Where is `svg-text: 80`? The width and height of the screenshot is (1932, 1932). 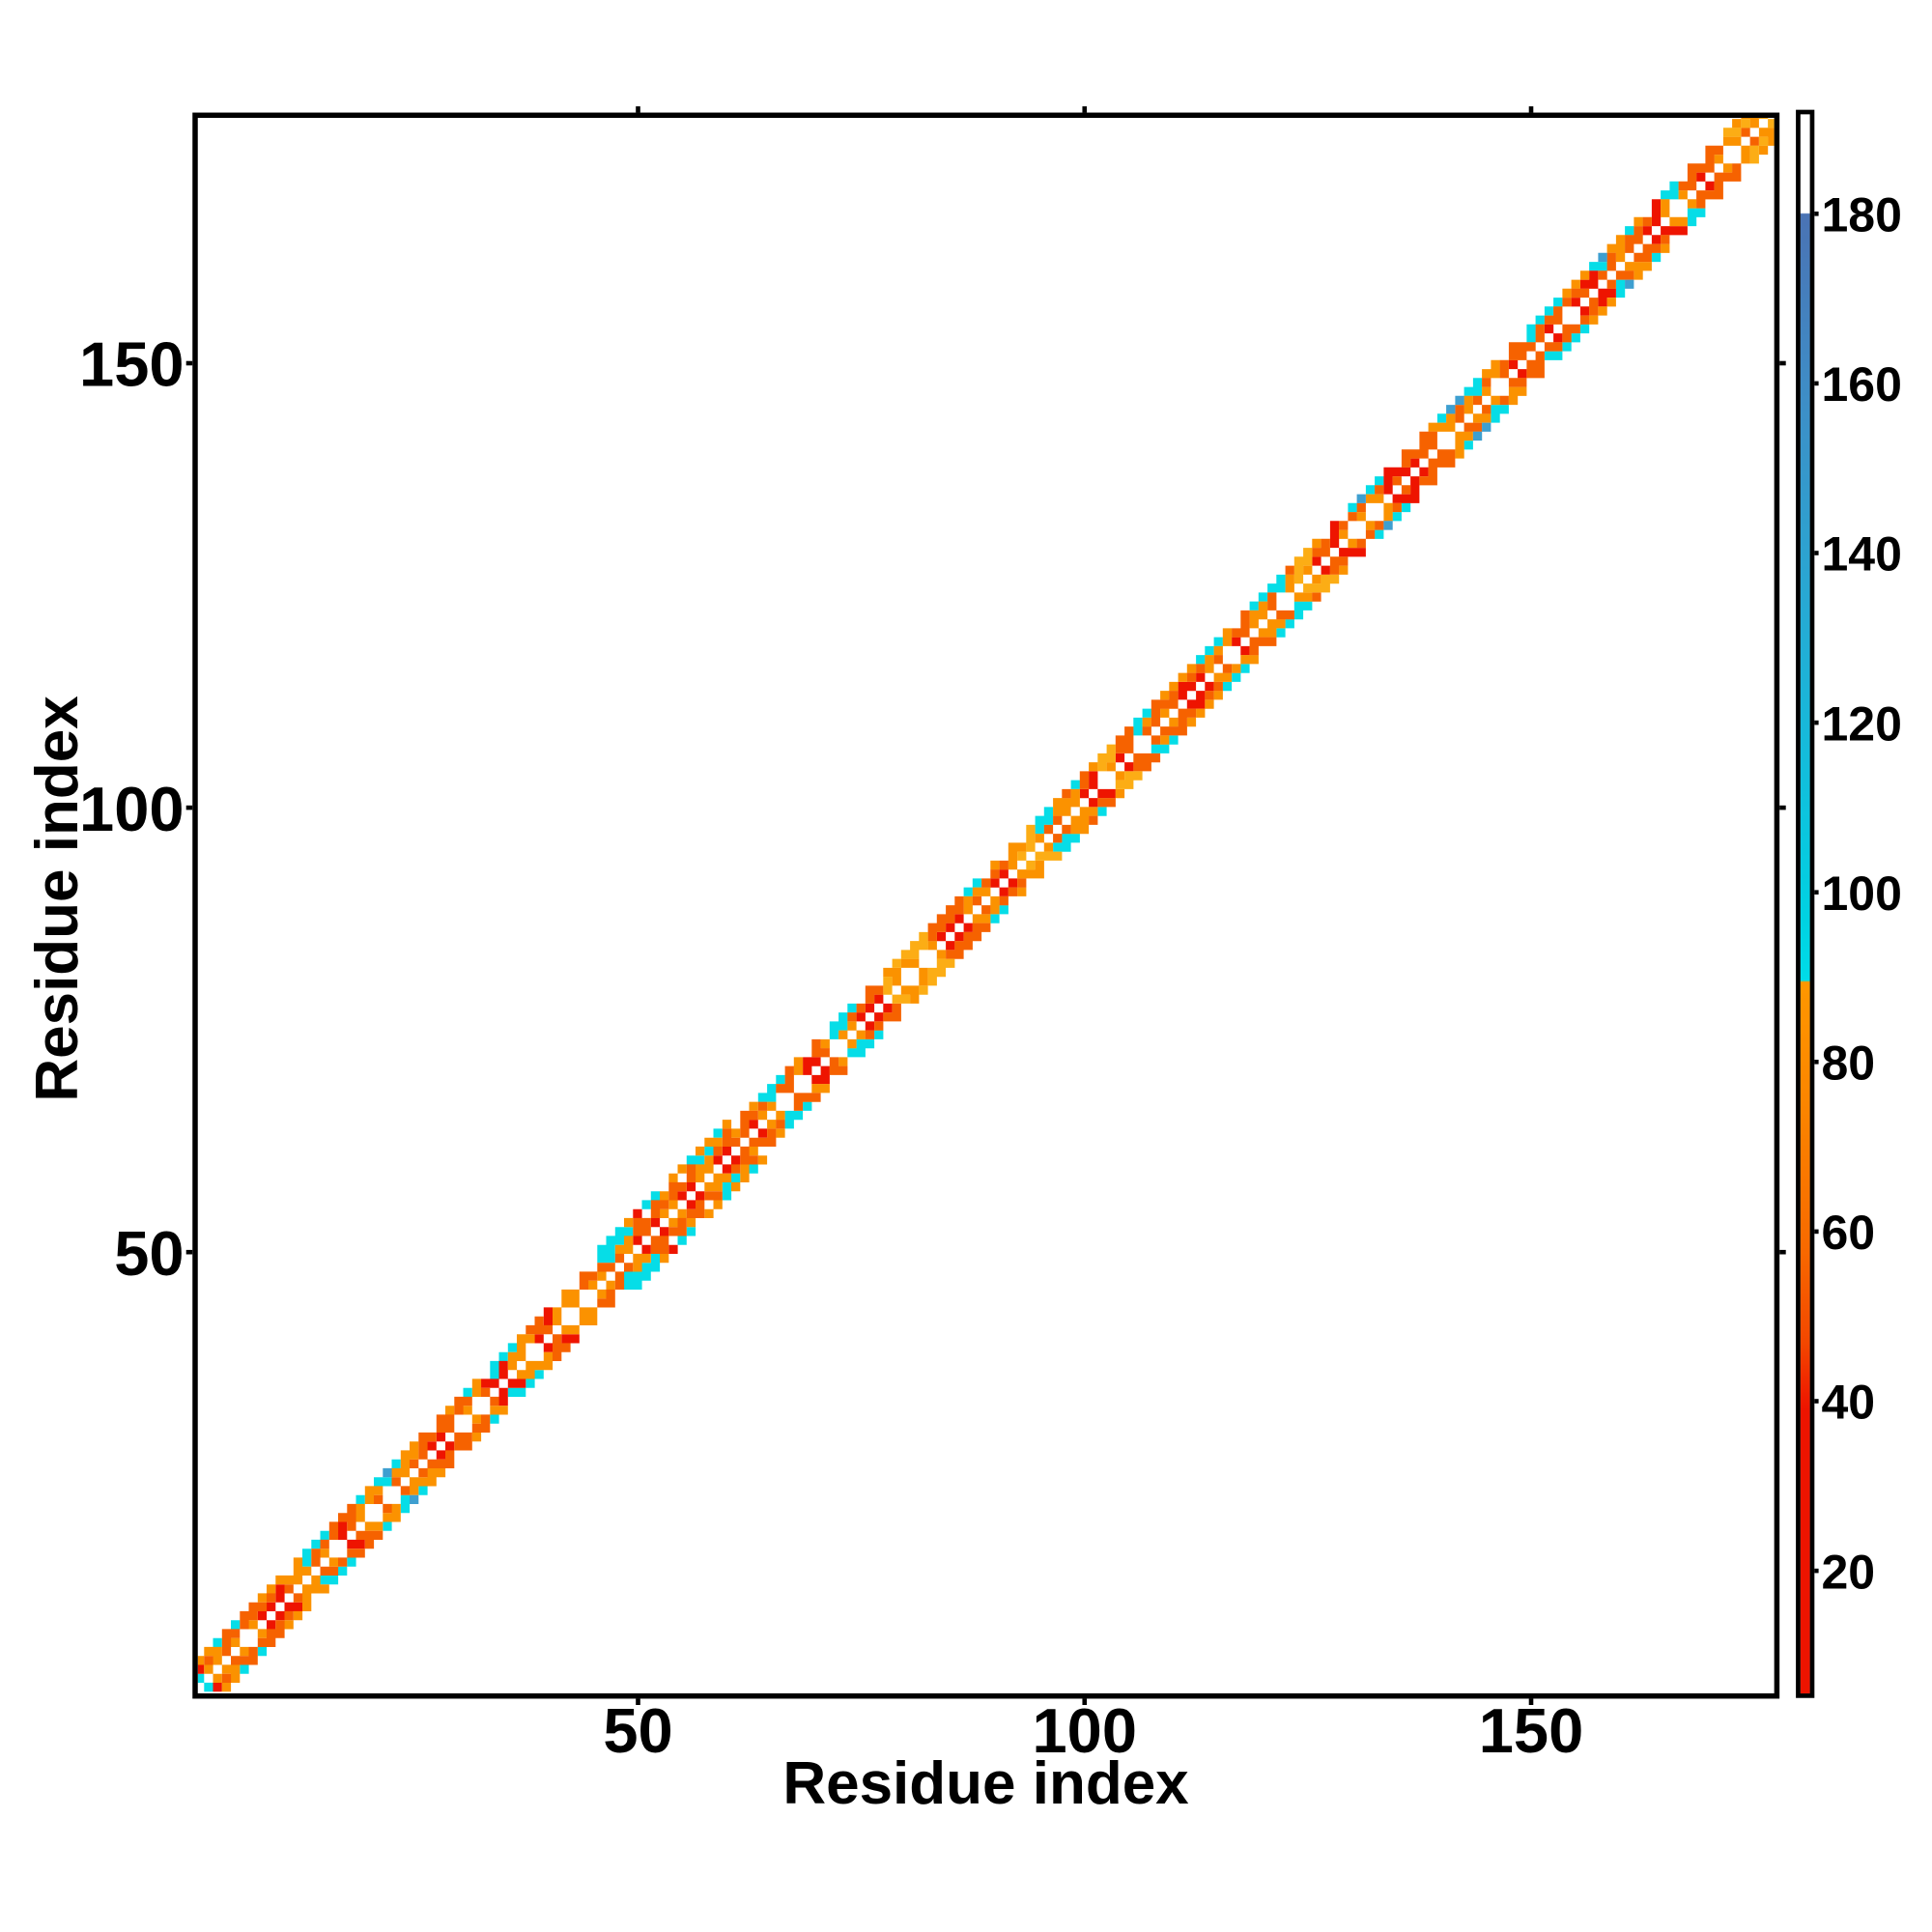 svg-text: 80 is located at coordinates (1849, 1064).